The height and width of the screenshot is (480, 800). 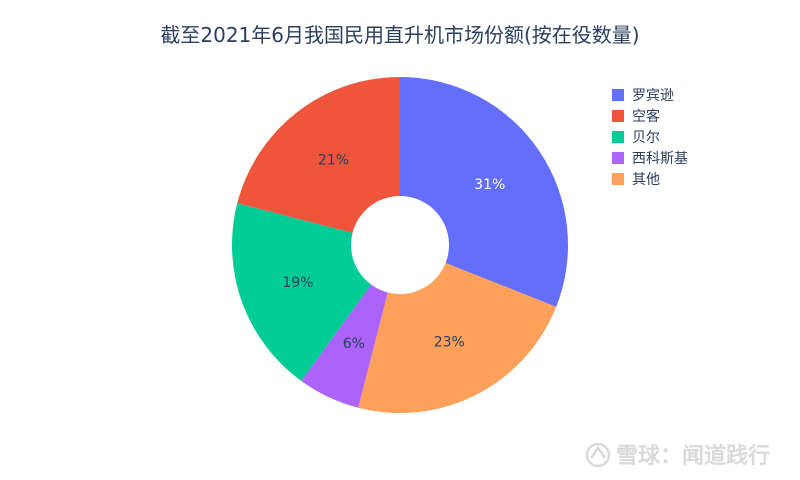 I want to click on legend-label-3: 西科斯基, so click(x=660, y=158).